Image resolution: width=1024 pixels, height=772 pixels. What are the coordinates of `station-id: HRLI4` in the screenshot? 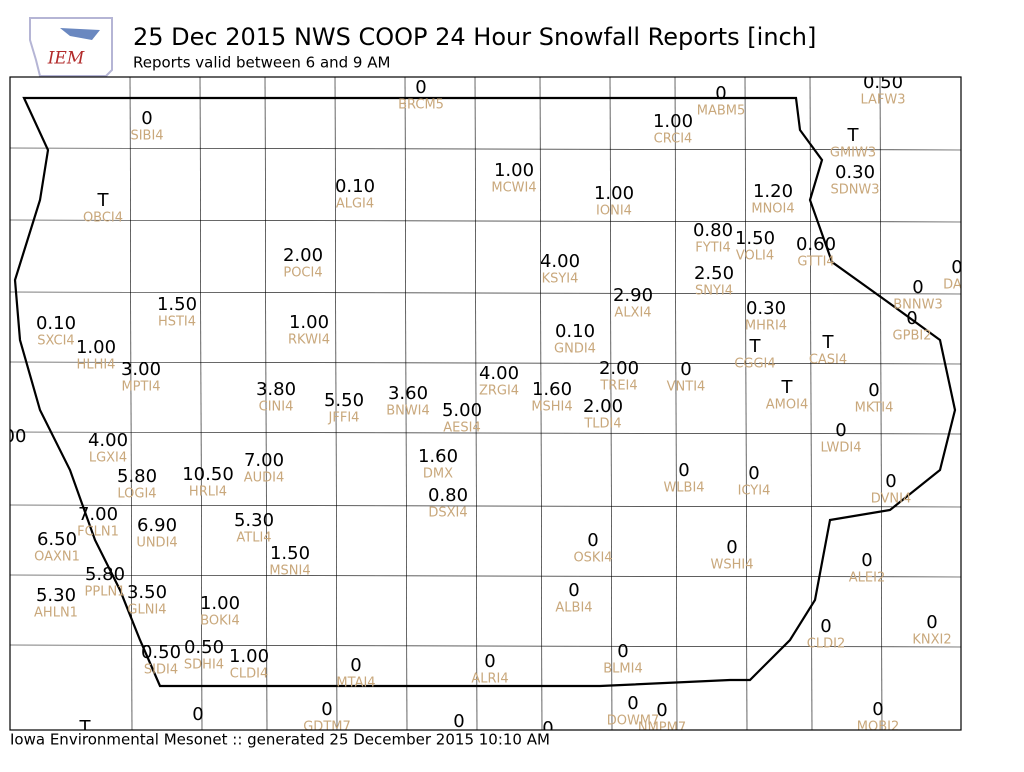 It's located at (208, 492).